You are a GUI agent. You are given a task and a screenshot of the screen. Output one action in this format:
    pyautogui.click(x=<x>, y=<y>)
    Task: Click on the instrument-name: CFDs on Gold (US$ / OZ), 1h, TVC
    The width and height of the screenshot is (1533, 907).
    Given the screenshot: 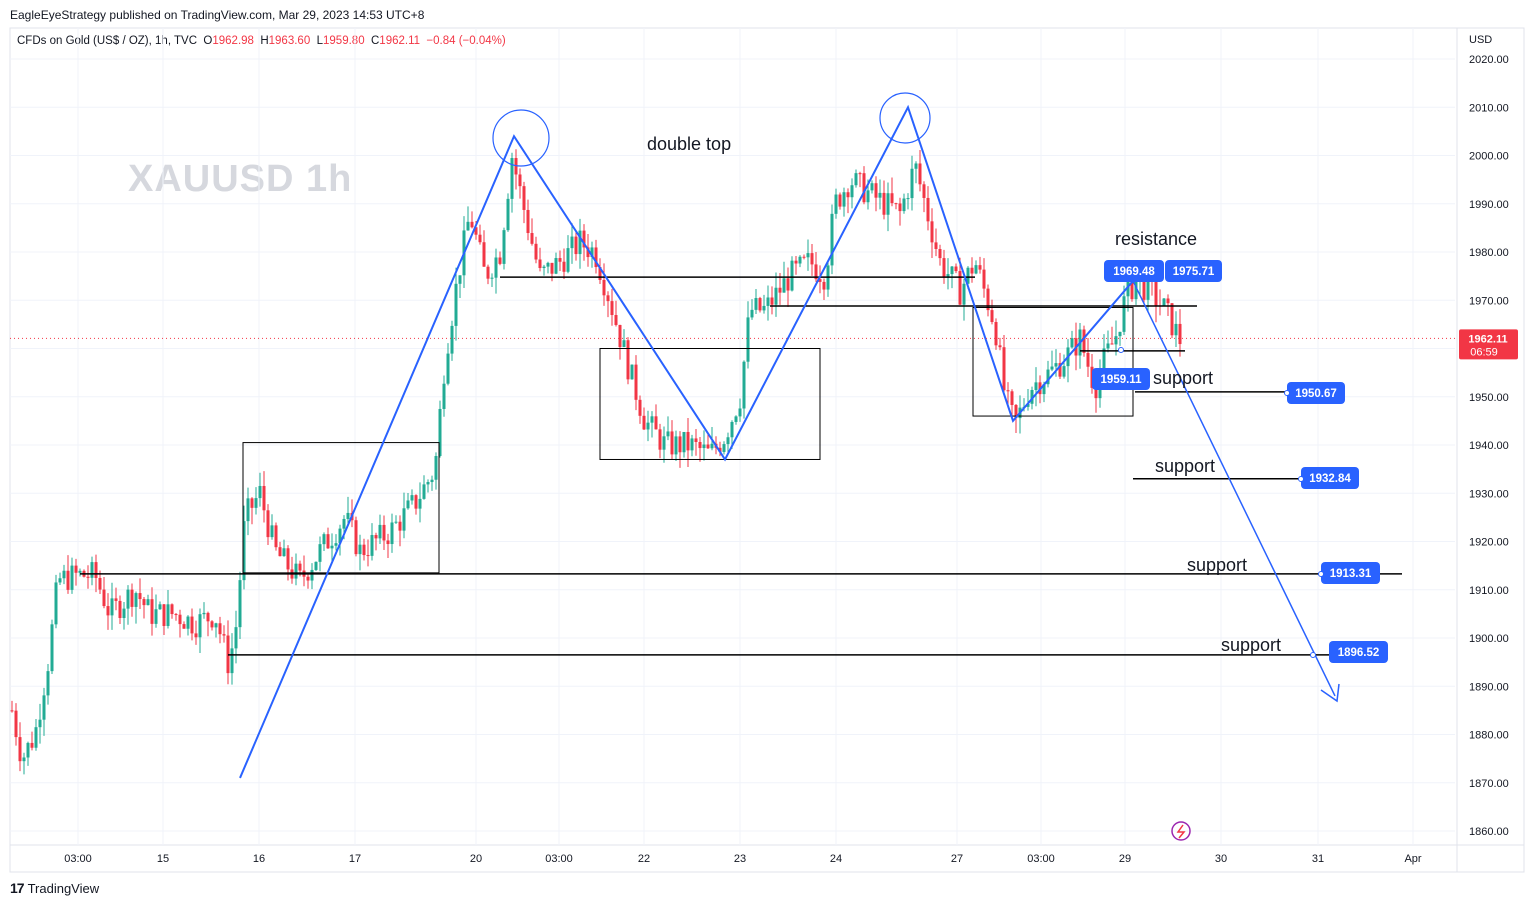 What is the action you would take?
    pyautogui.click(x=107, y=41)
    